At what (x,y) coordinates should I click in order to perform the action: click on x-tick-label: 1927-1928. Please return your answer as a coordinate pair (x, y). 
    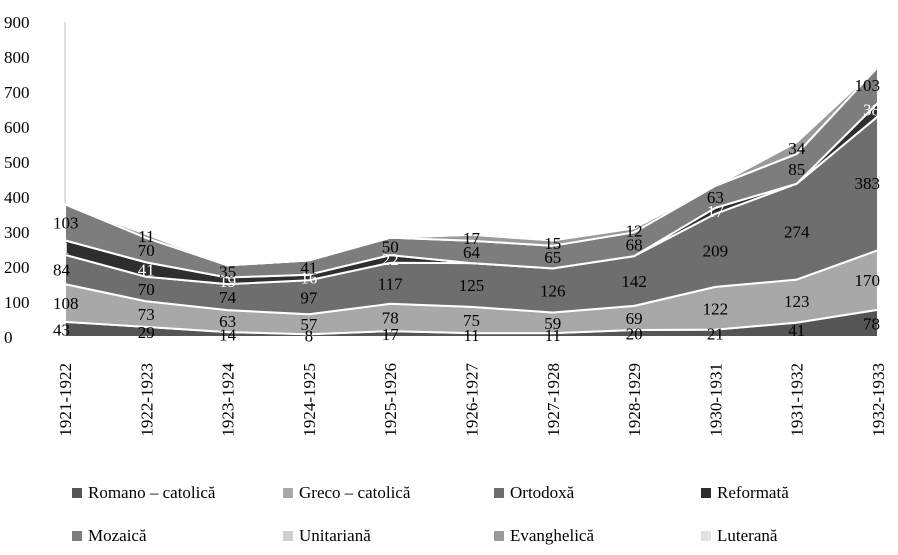
    Looking at the image, I should click on (553, 400).